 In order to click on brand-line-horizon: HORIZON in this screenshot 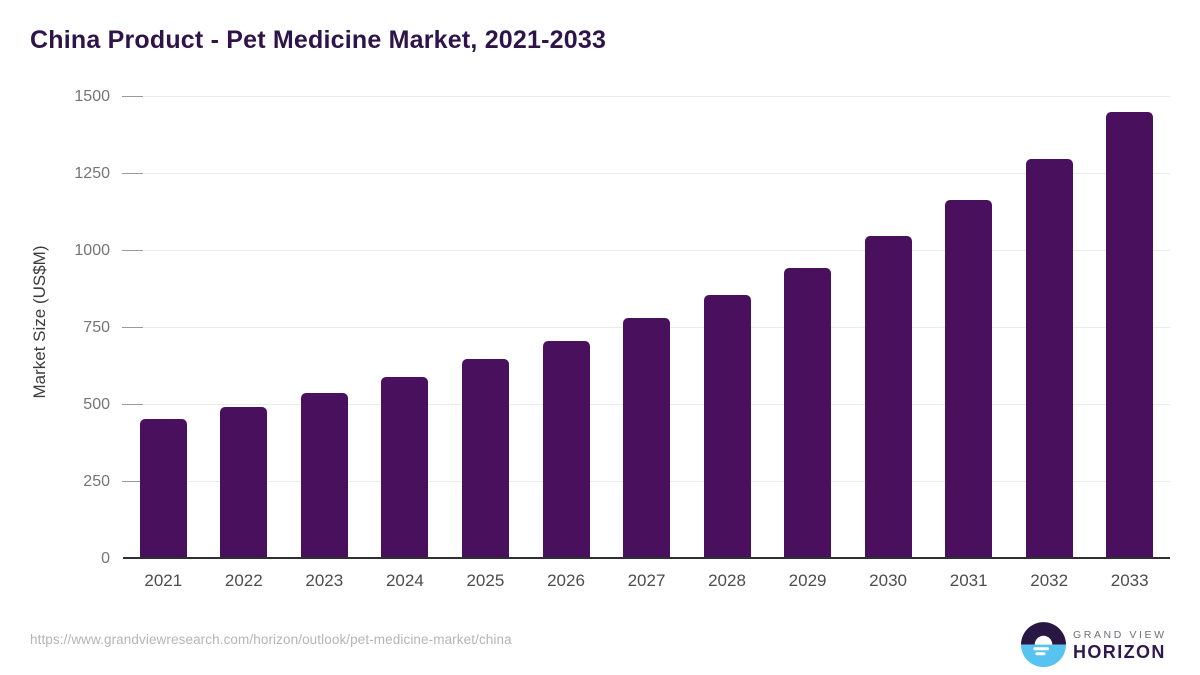, I will do `click(1119, 652)`.